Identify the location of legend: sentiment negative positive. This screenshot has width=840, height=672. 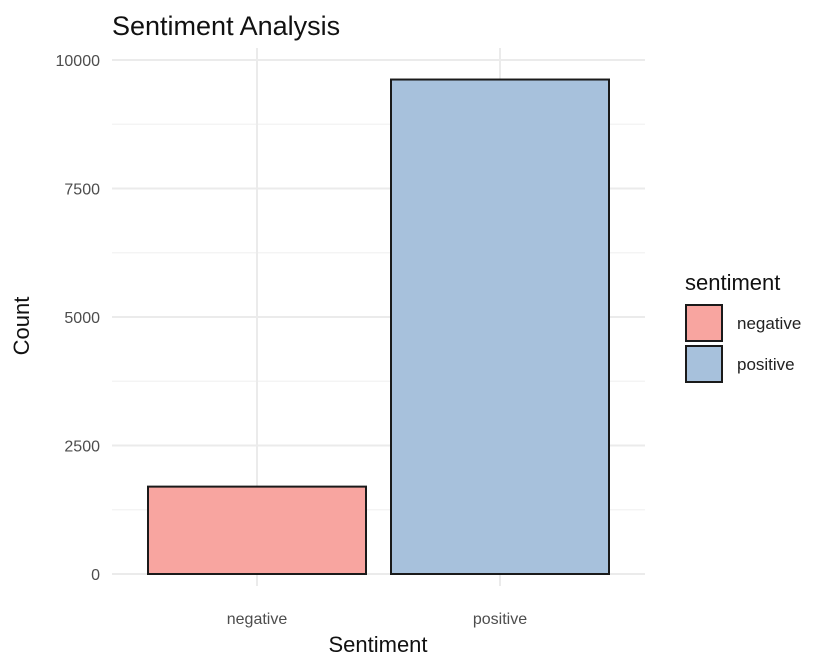
(743, 326).